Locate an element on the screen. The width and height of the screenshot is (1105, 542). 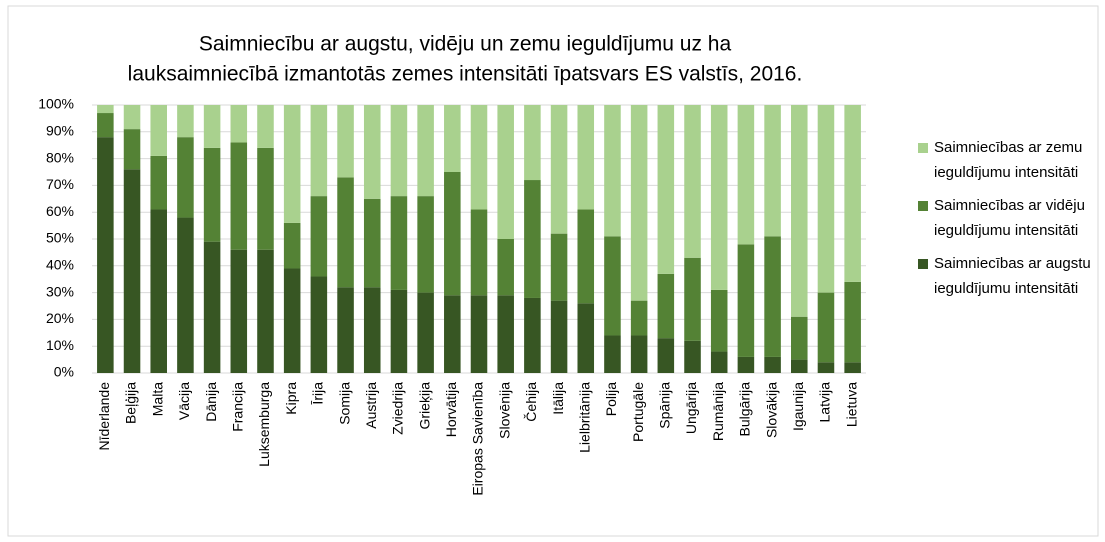
x-tick-label: Ungārija is located at coordinates (691, 408).